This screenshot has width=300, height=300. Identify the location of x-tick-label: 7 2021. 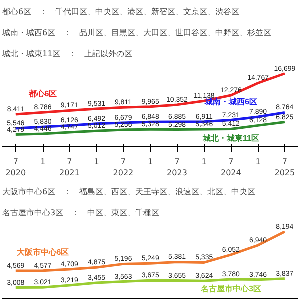
(70, 168).